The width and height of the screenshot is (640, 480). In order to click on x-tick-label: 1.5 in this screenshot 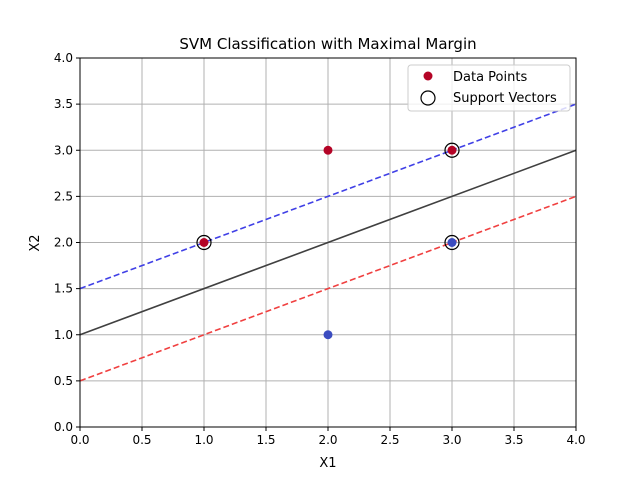, I will do `click(265, 440)`.